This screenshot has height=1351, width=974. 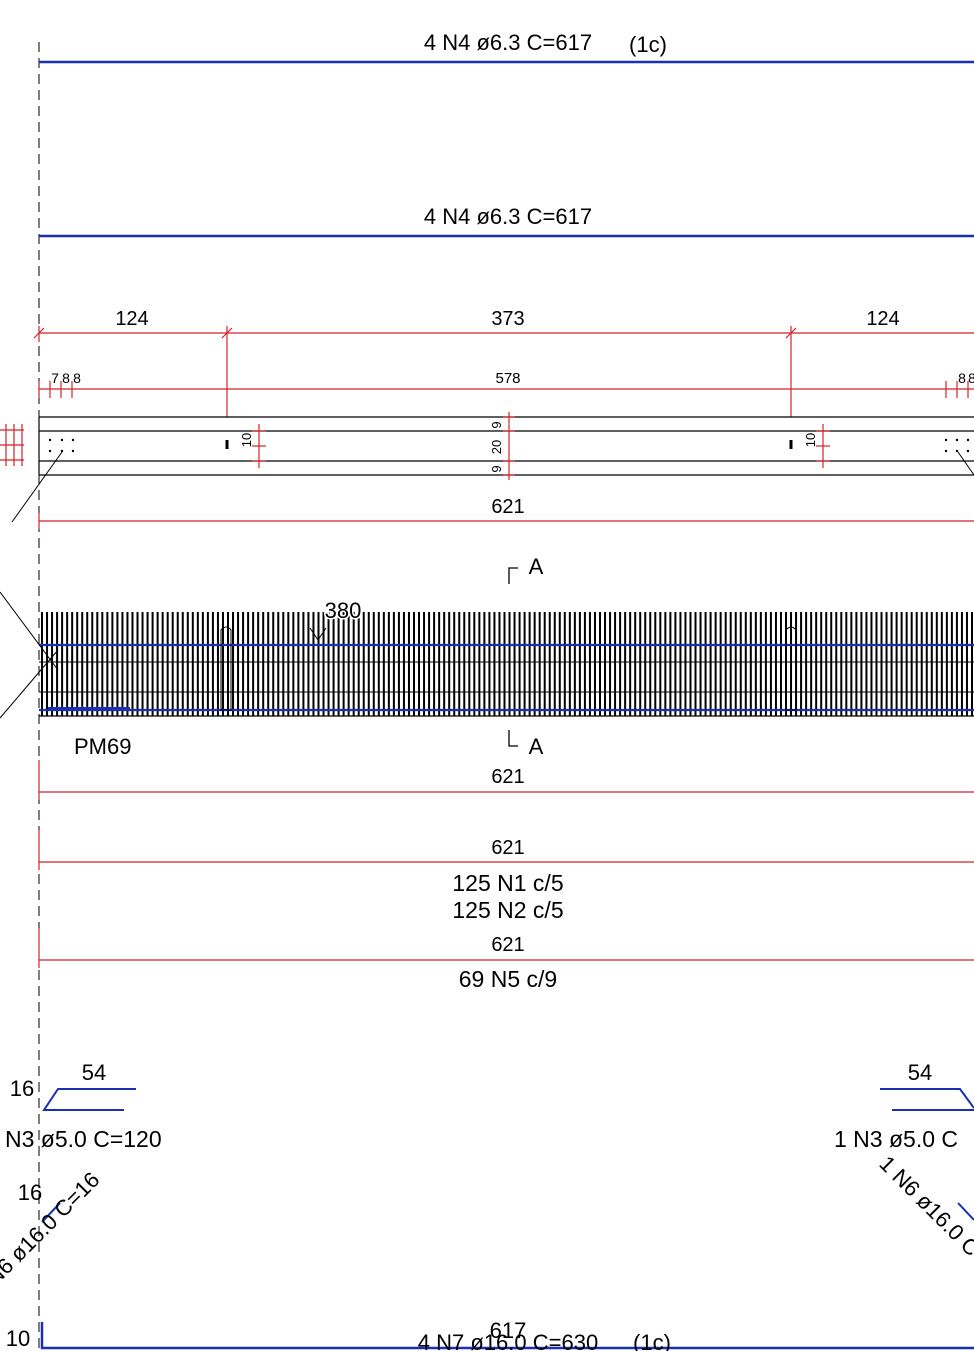 I want to click on bottom-bar-suffix: (1c), so click(x=652, y=1340).